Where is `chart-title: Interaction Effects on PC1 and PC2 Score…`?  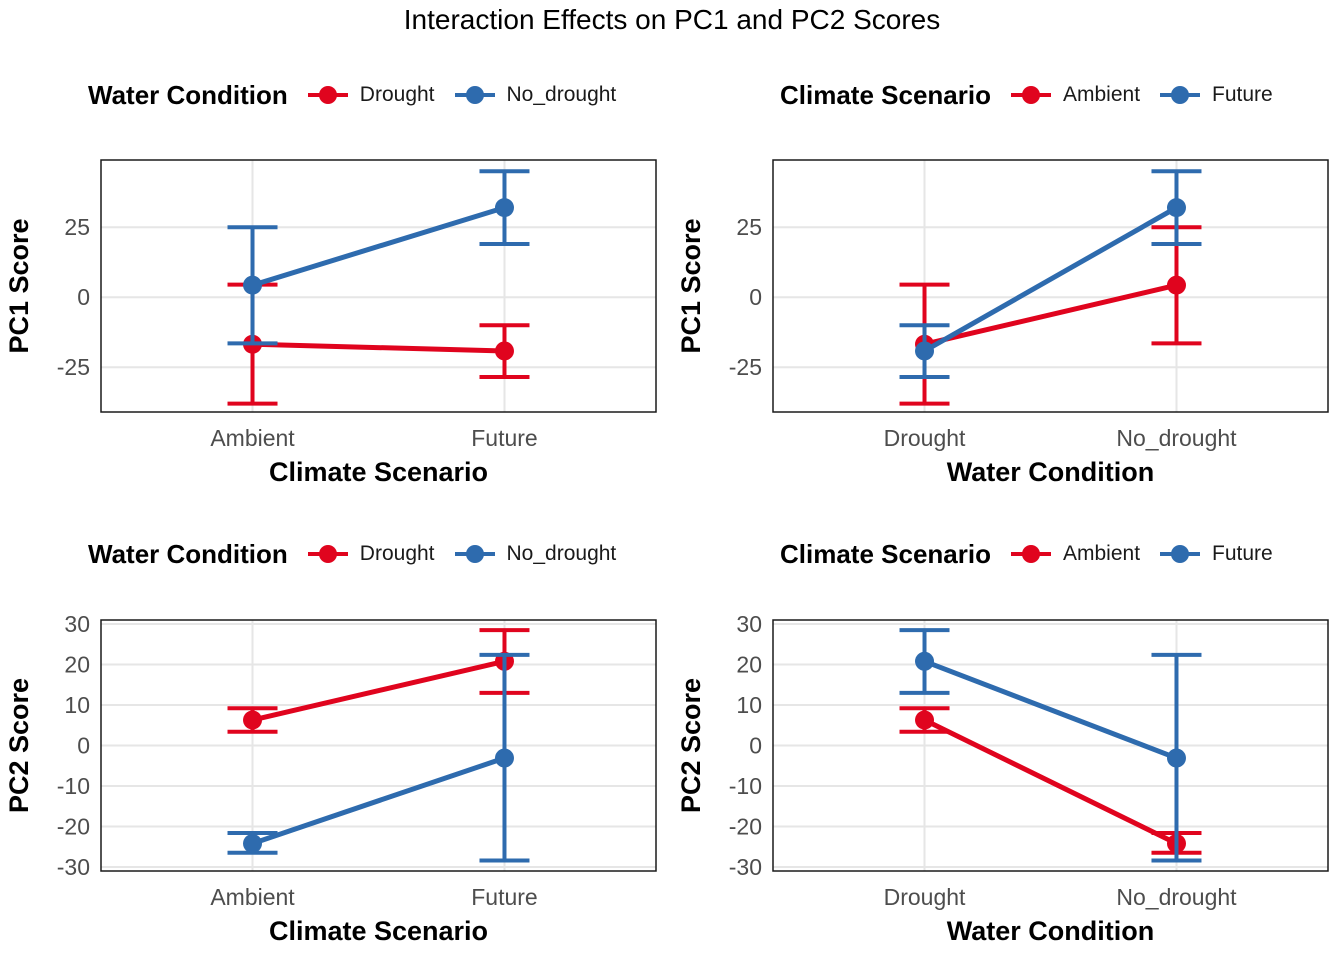 chart-title: Interaction Effects on PC1 and PC2 Score… is located at coordinates (672, 19).